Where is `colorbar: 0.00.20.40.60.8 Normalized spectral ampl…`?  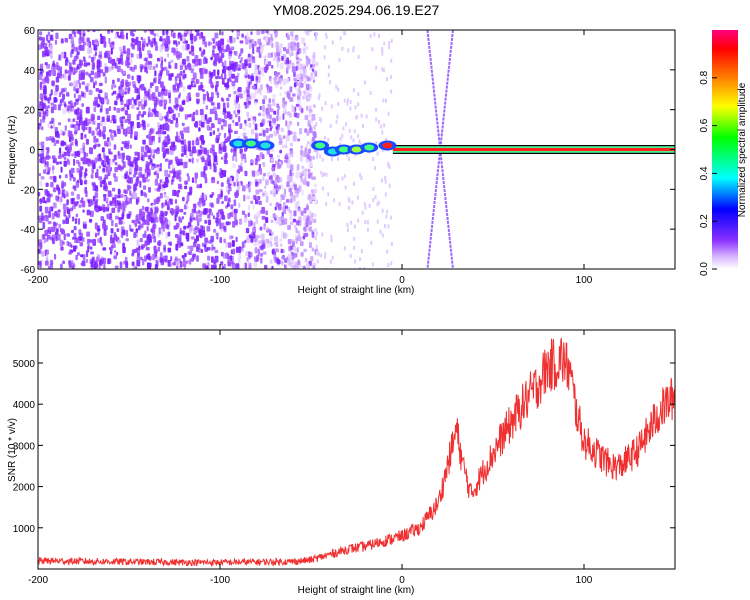 colorbar: 0.00.20.40.60.8 Normalized spectral ampl… is located at coordinates (723, 153).